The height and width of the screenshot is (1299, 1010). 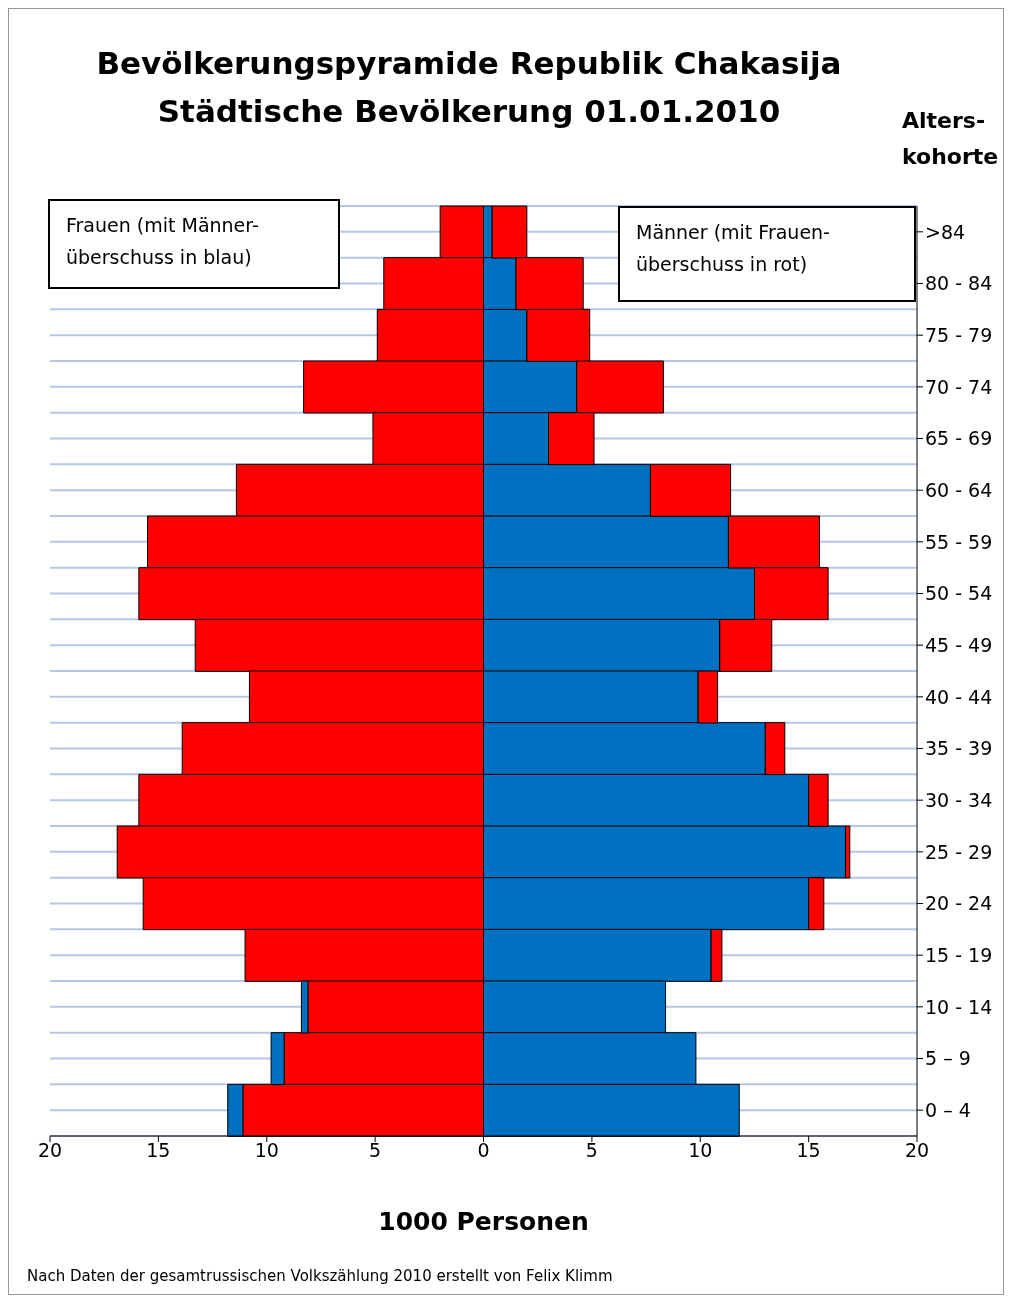 I want to click on x-tick-label: 0, so click(x=483, y=1150).